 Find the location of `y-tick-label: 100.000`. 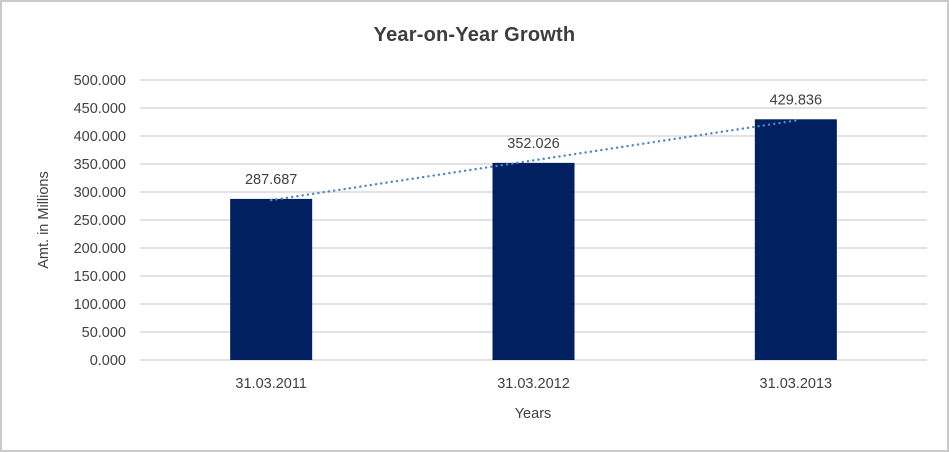

y-tick-label: 100.000 is located at coordinates (100, 305).